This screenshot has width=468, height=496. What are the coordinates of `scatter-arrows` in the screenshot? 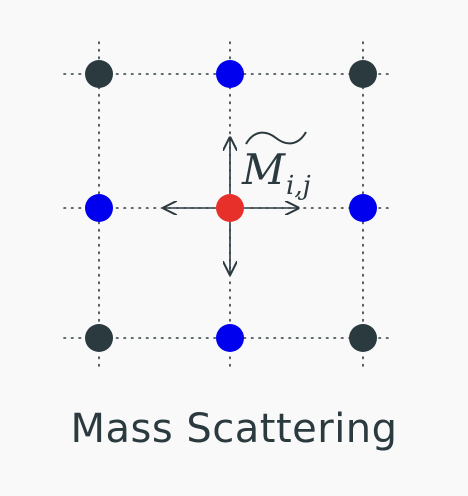 It's located at (231, 206).